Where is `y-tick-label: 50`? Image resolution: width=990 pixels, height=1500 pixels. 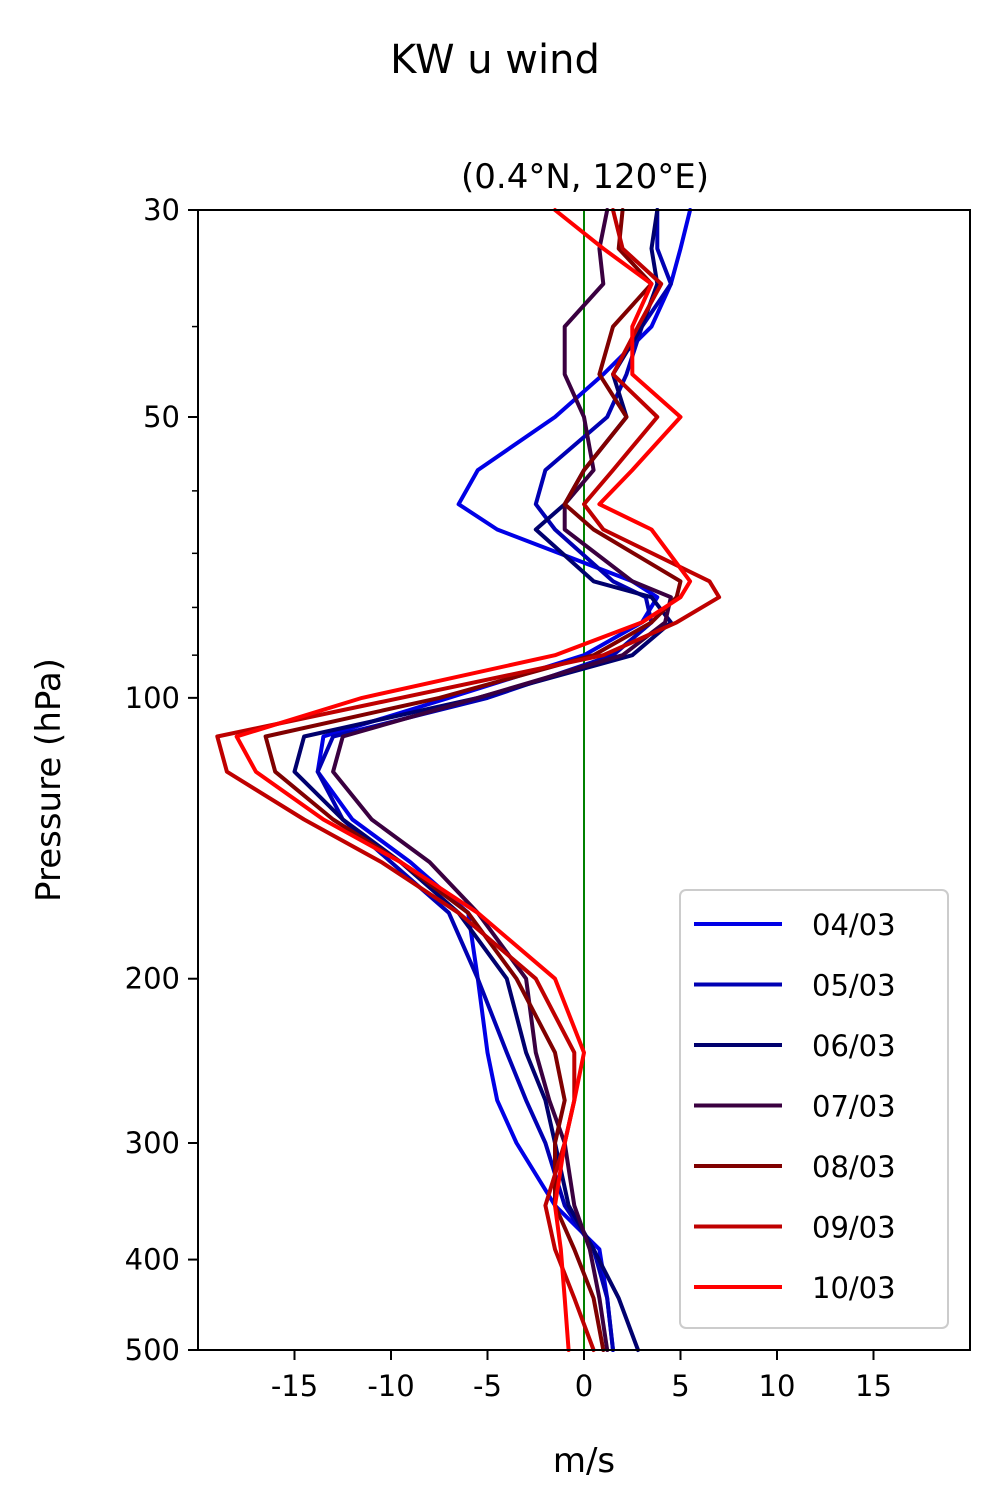
y-tick-label: 50 is located at coordinates (161, 417).